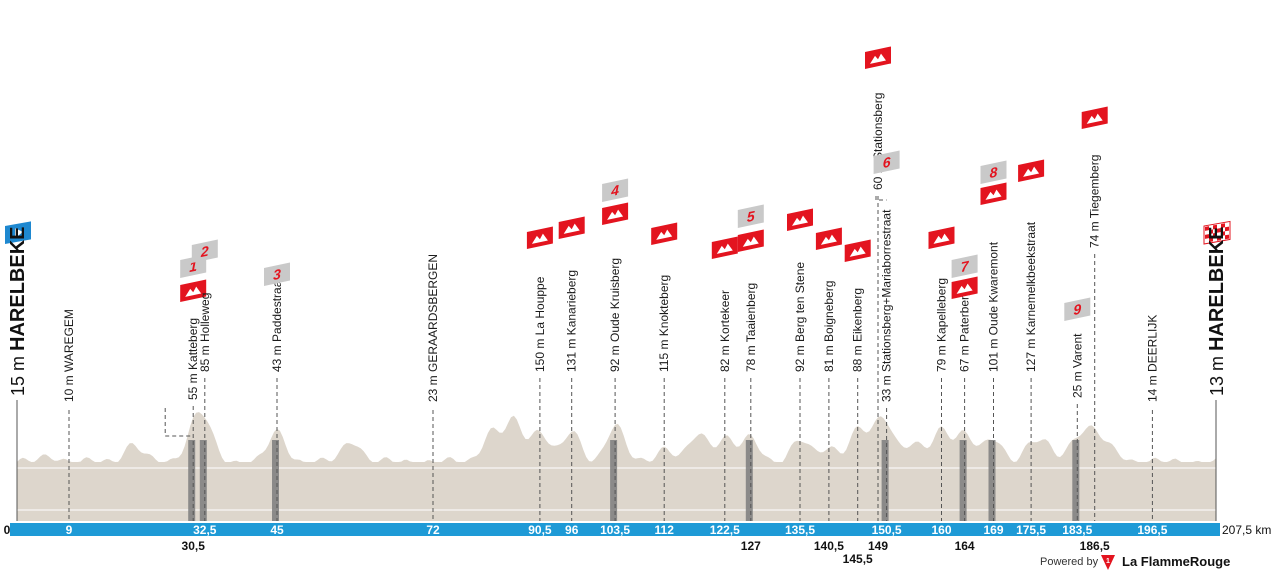  Describe the element at coordinates (277, 324) in the screenshot. I see `climb-label: 43 m Paddestraat` at that location.